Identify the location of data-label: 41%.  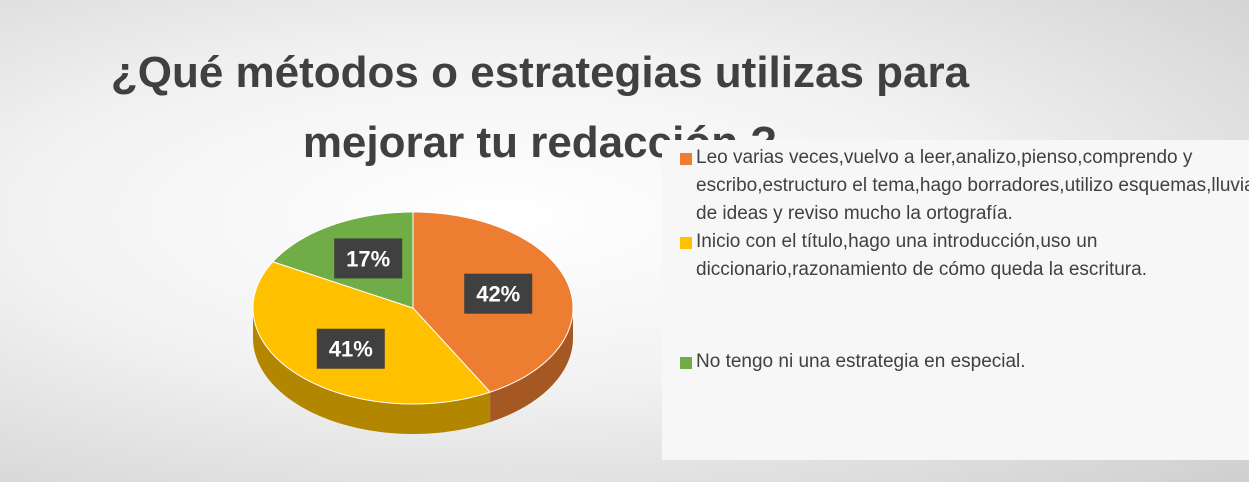
(351, 349).